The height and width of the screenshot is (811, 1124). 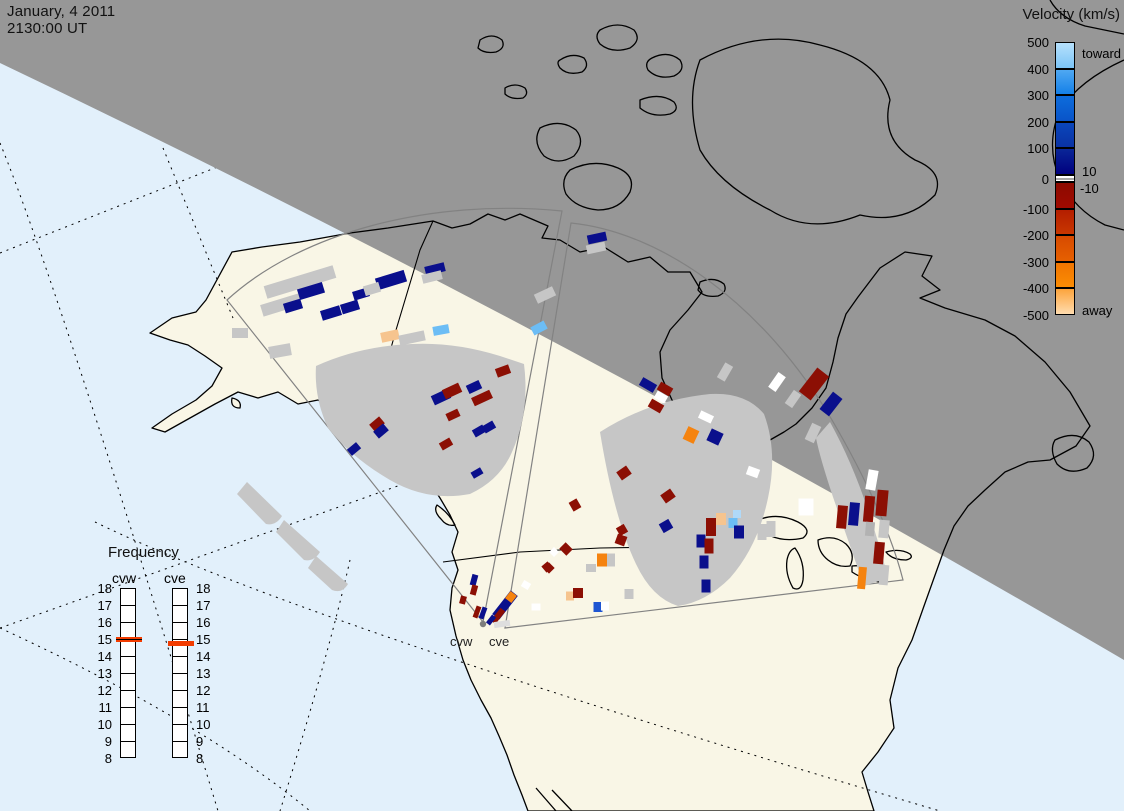 What do you see at coordinates (1038, 149) in the screenshot?
I see `colorbar-tick-label: 100` at bounding box center [1038, 149].